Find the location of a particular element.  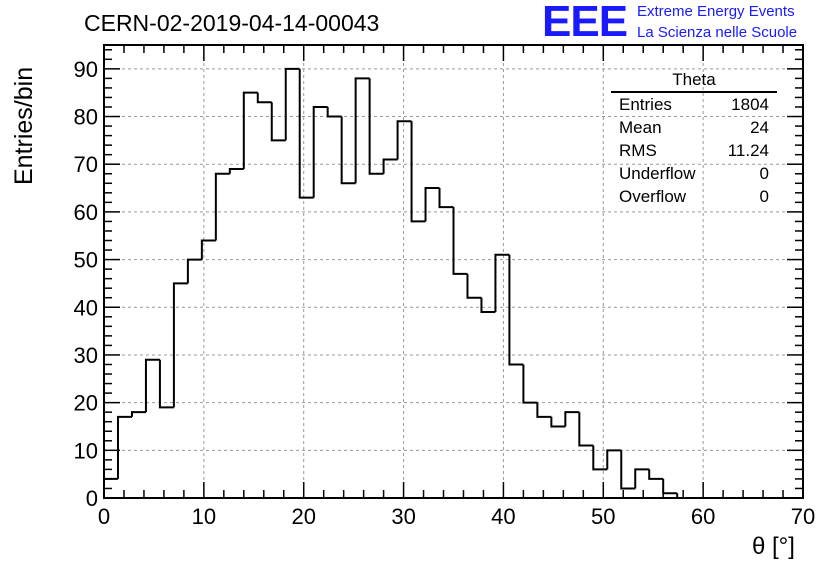

stat-row-rms: RMS 11.24 is located at coordinates (694, 150).